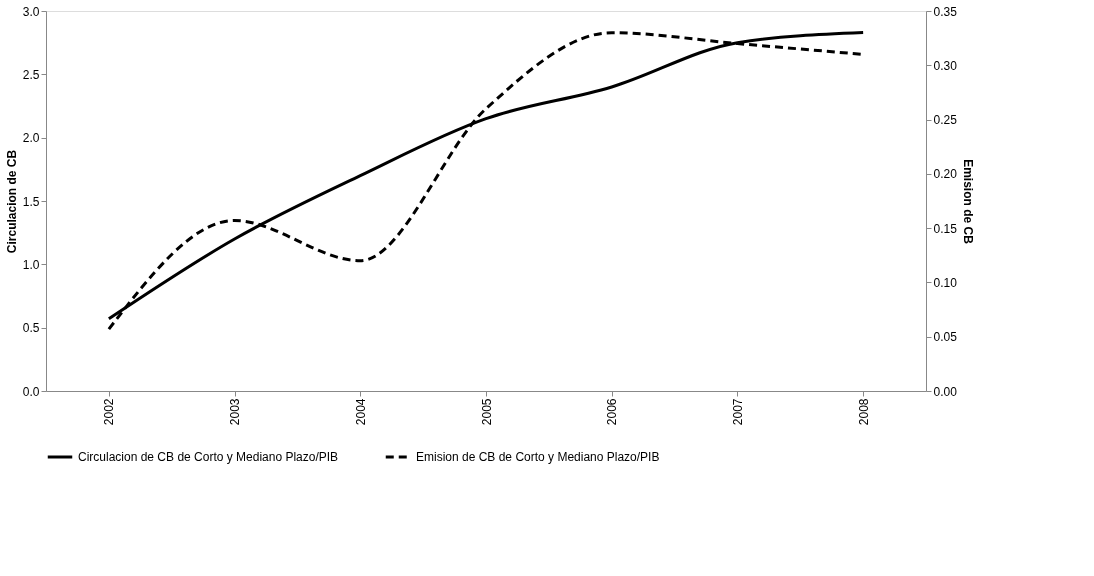  I want to click on y2-tick-label: 0.05, so click(945, 337).